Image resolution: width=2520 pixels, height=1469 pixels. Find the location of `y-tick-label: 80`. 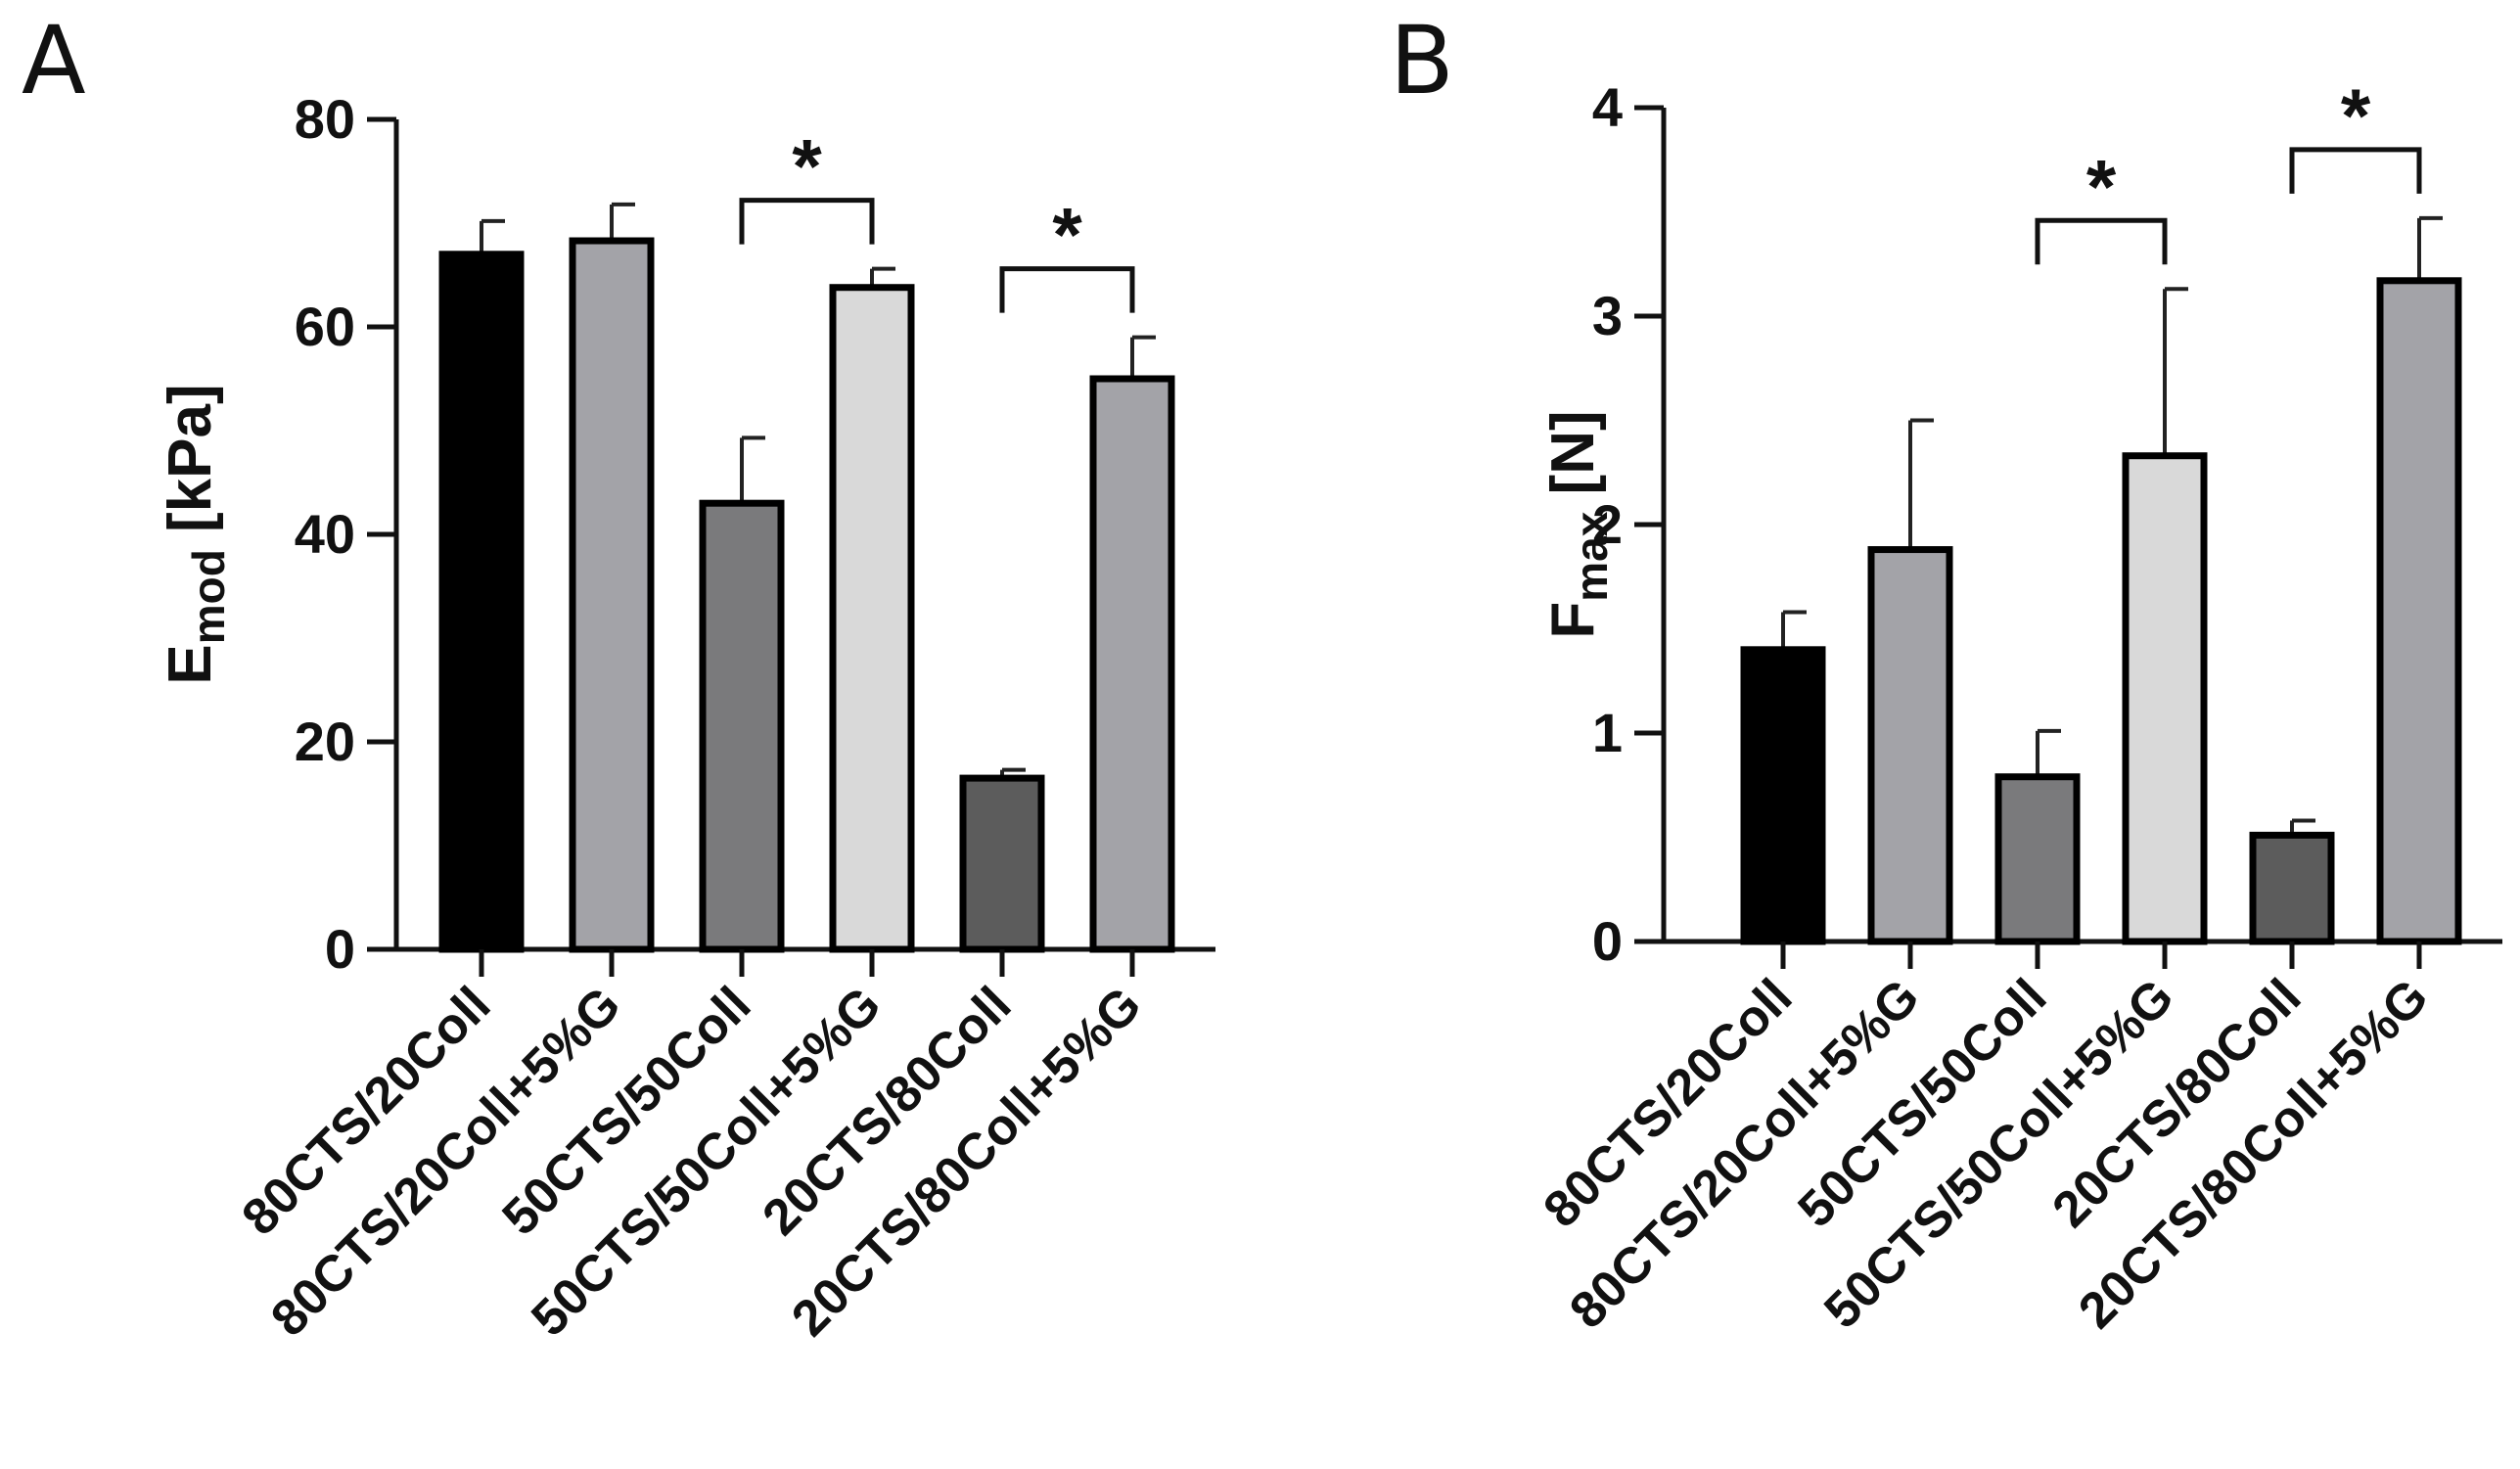

y-tick-label: 80 is located at coordinates (325, 119).